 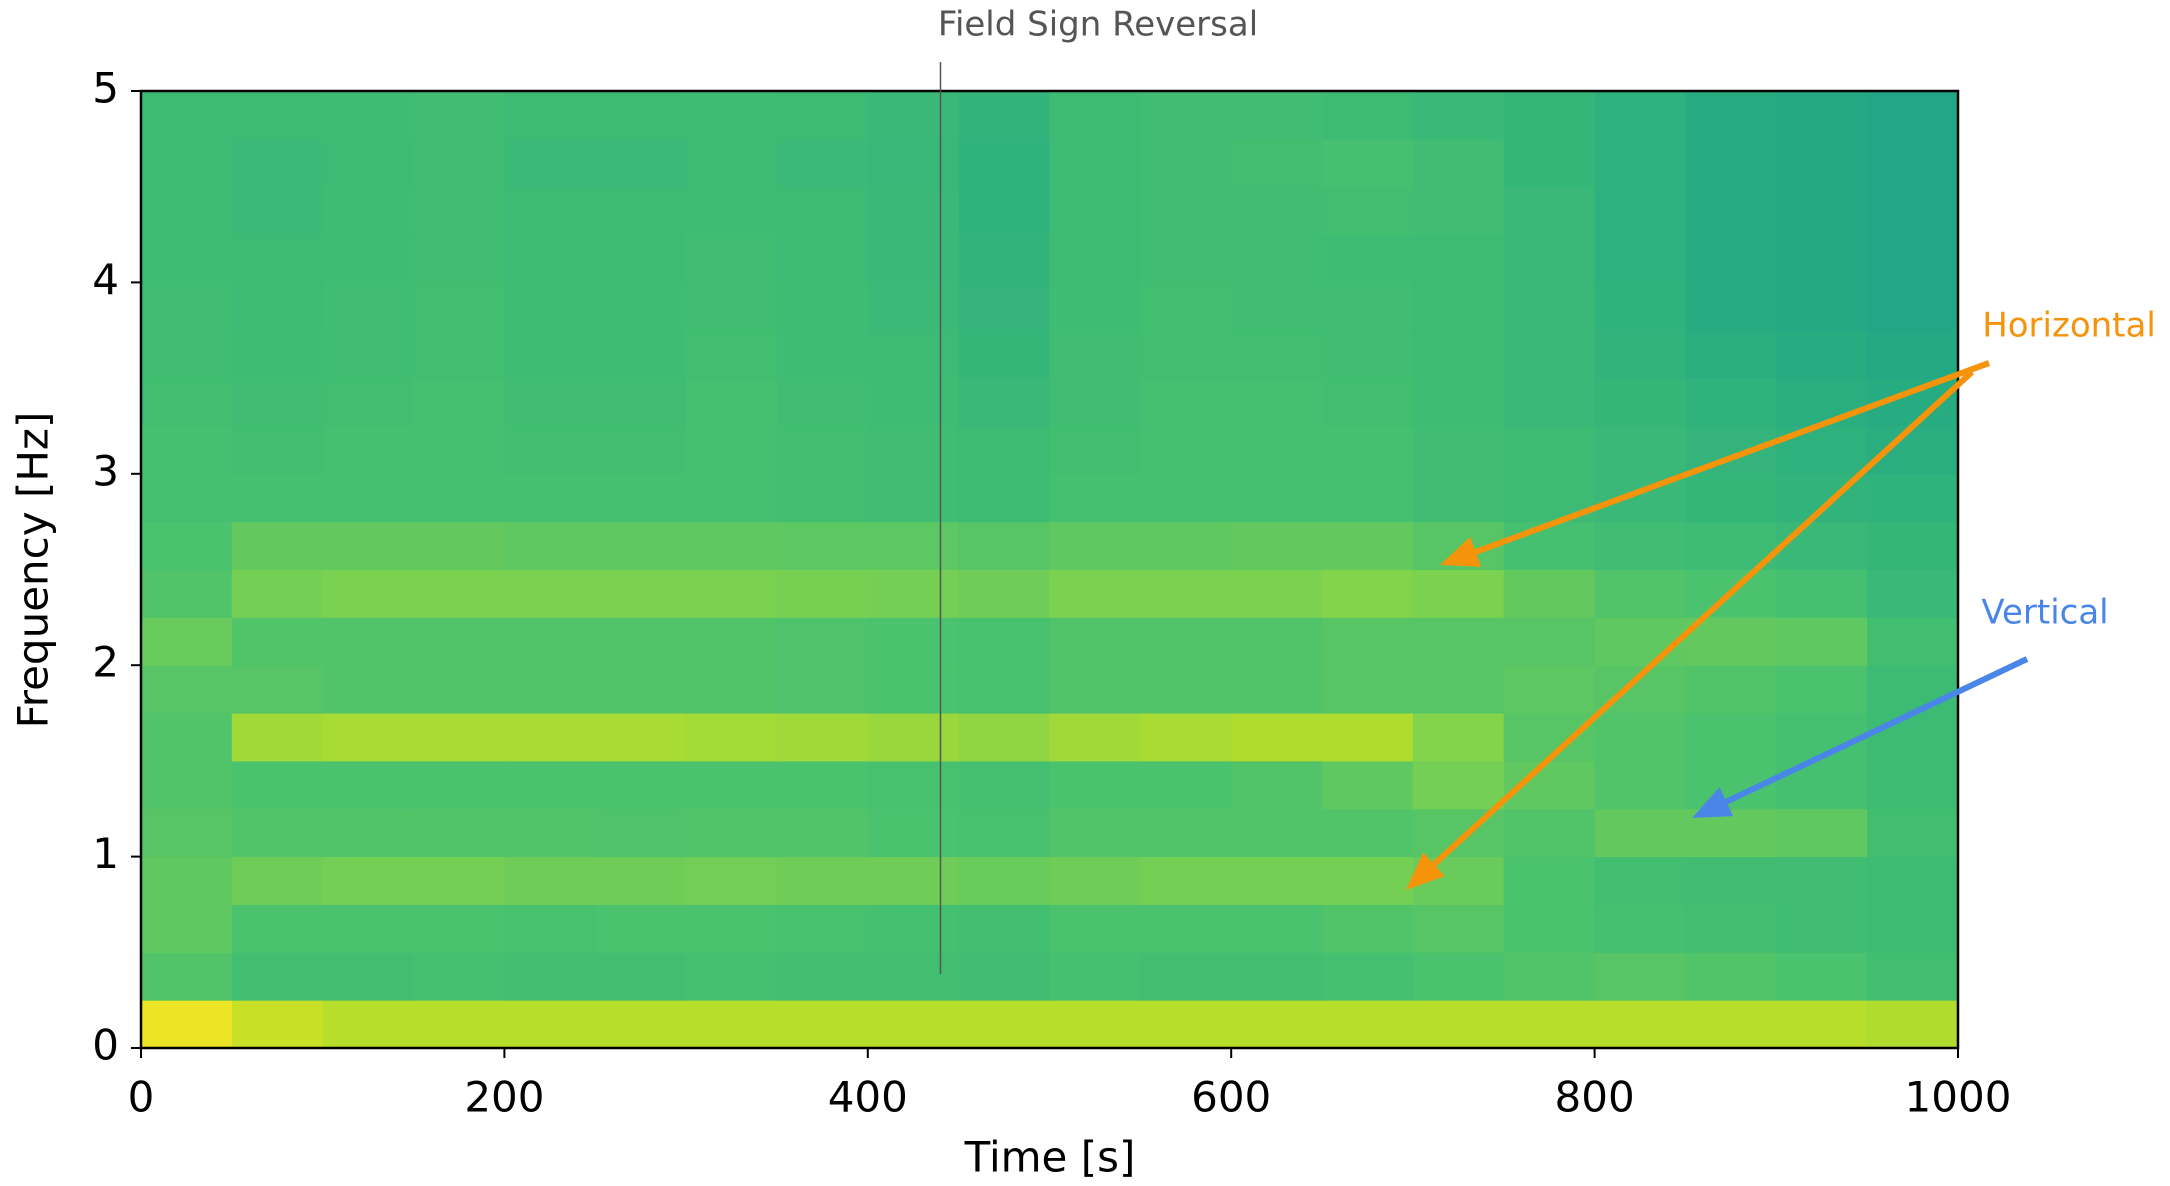 What do you see at coordinates (105, 662) in the screenshot?
I see `y-tick-label: 2` at bounding box center [105, 662].